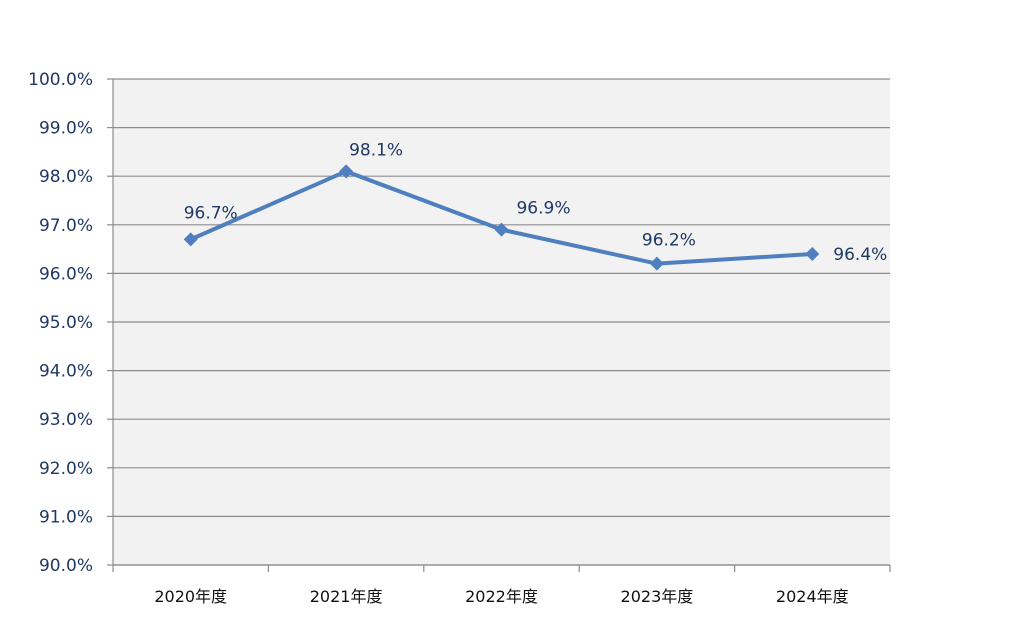 The image size is (1024, 632). Describe the element at coordinates (66, 323) in the screenshot. I see `y-axis-tick-label: 95.0%` at that location.